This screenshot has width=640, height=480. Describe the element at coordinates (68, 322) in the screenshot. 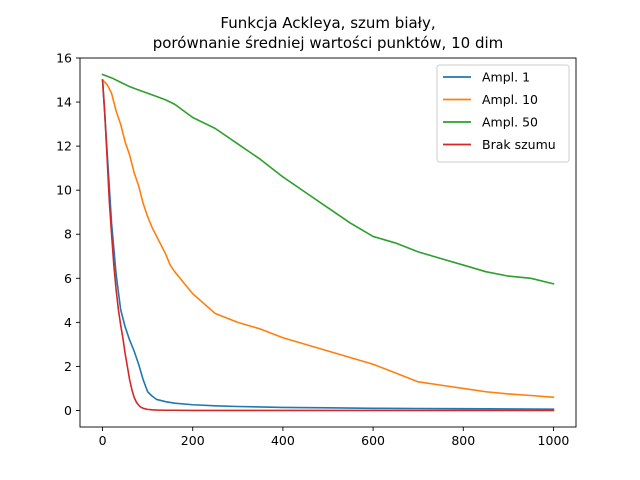

I see `y-tick-label-2: 4` at that location.